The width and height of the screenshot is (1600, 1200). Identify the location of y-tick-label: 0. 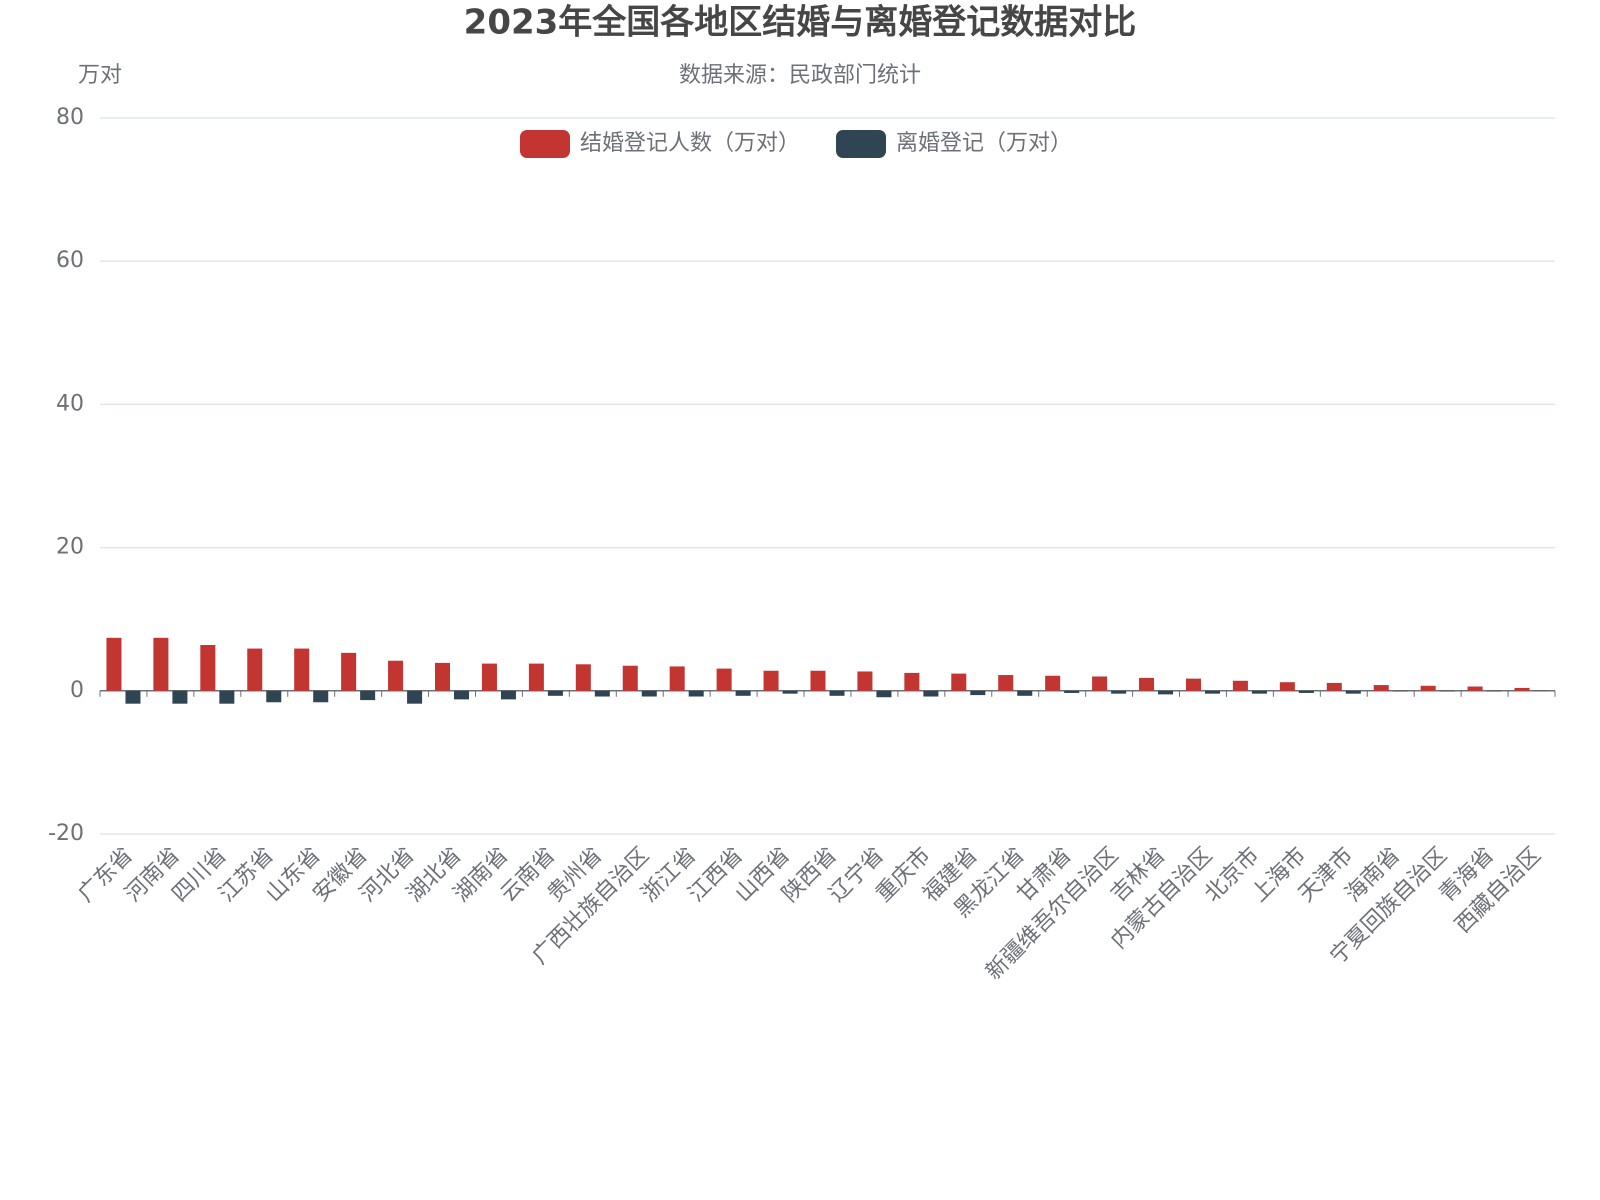
(77, 690).